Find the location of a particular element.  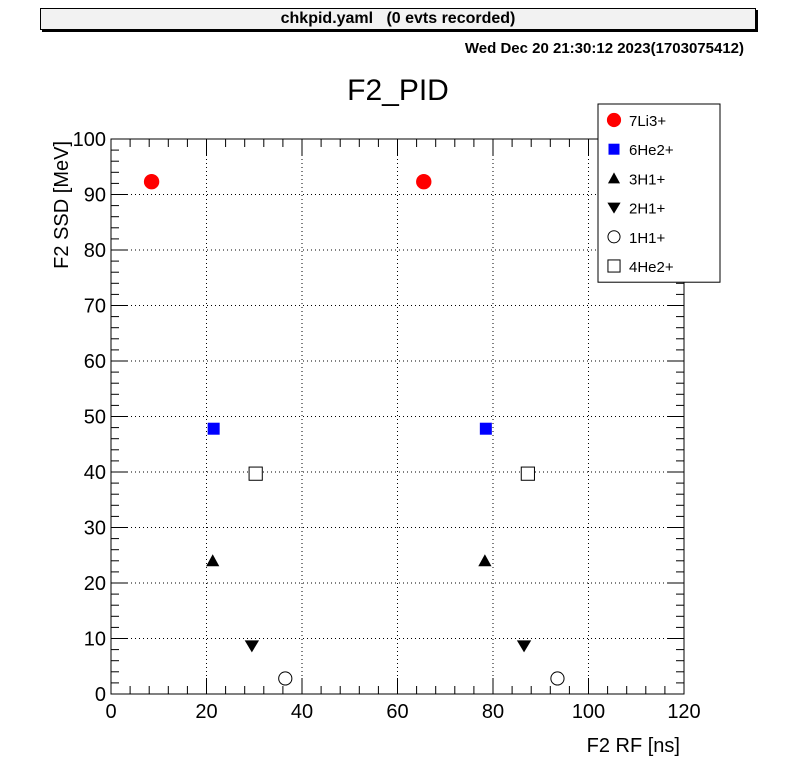

y-tick-label: 100 is located at coordinates (89, 140).